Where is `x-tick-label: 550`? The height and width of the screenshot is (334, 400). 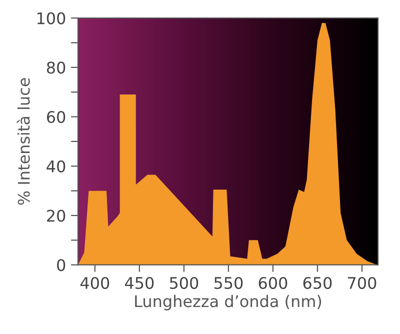
x-tick-label: 550 is located at coordinates (228, 283).